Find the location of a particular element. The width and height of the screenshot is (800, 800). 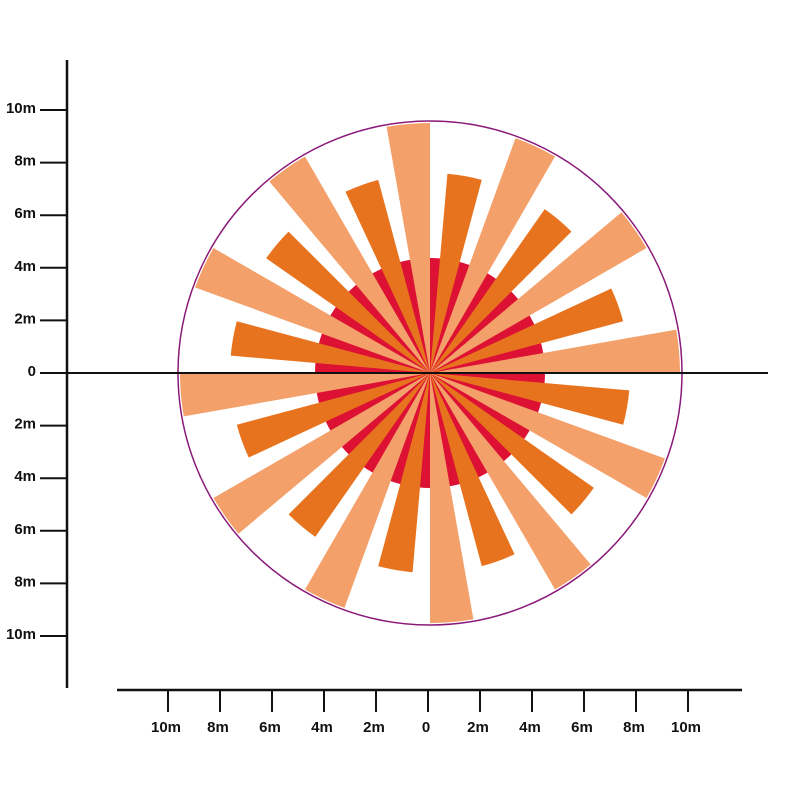

x-tick-label: 0 is located at coordinates (426, 727).